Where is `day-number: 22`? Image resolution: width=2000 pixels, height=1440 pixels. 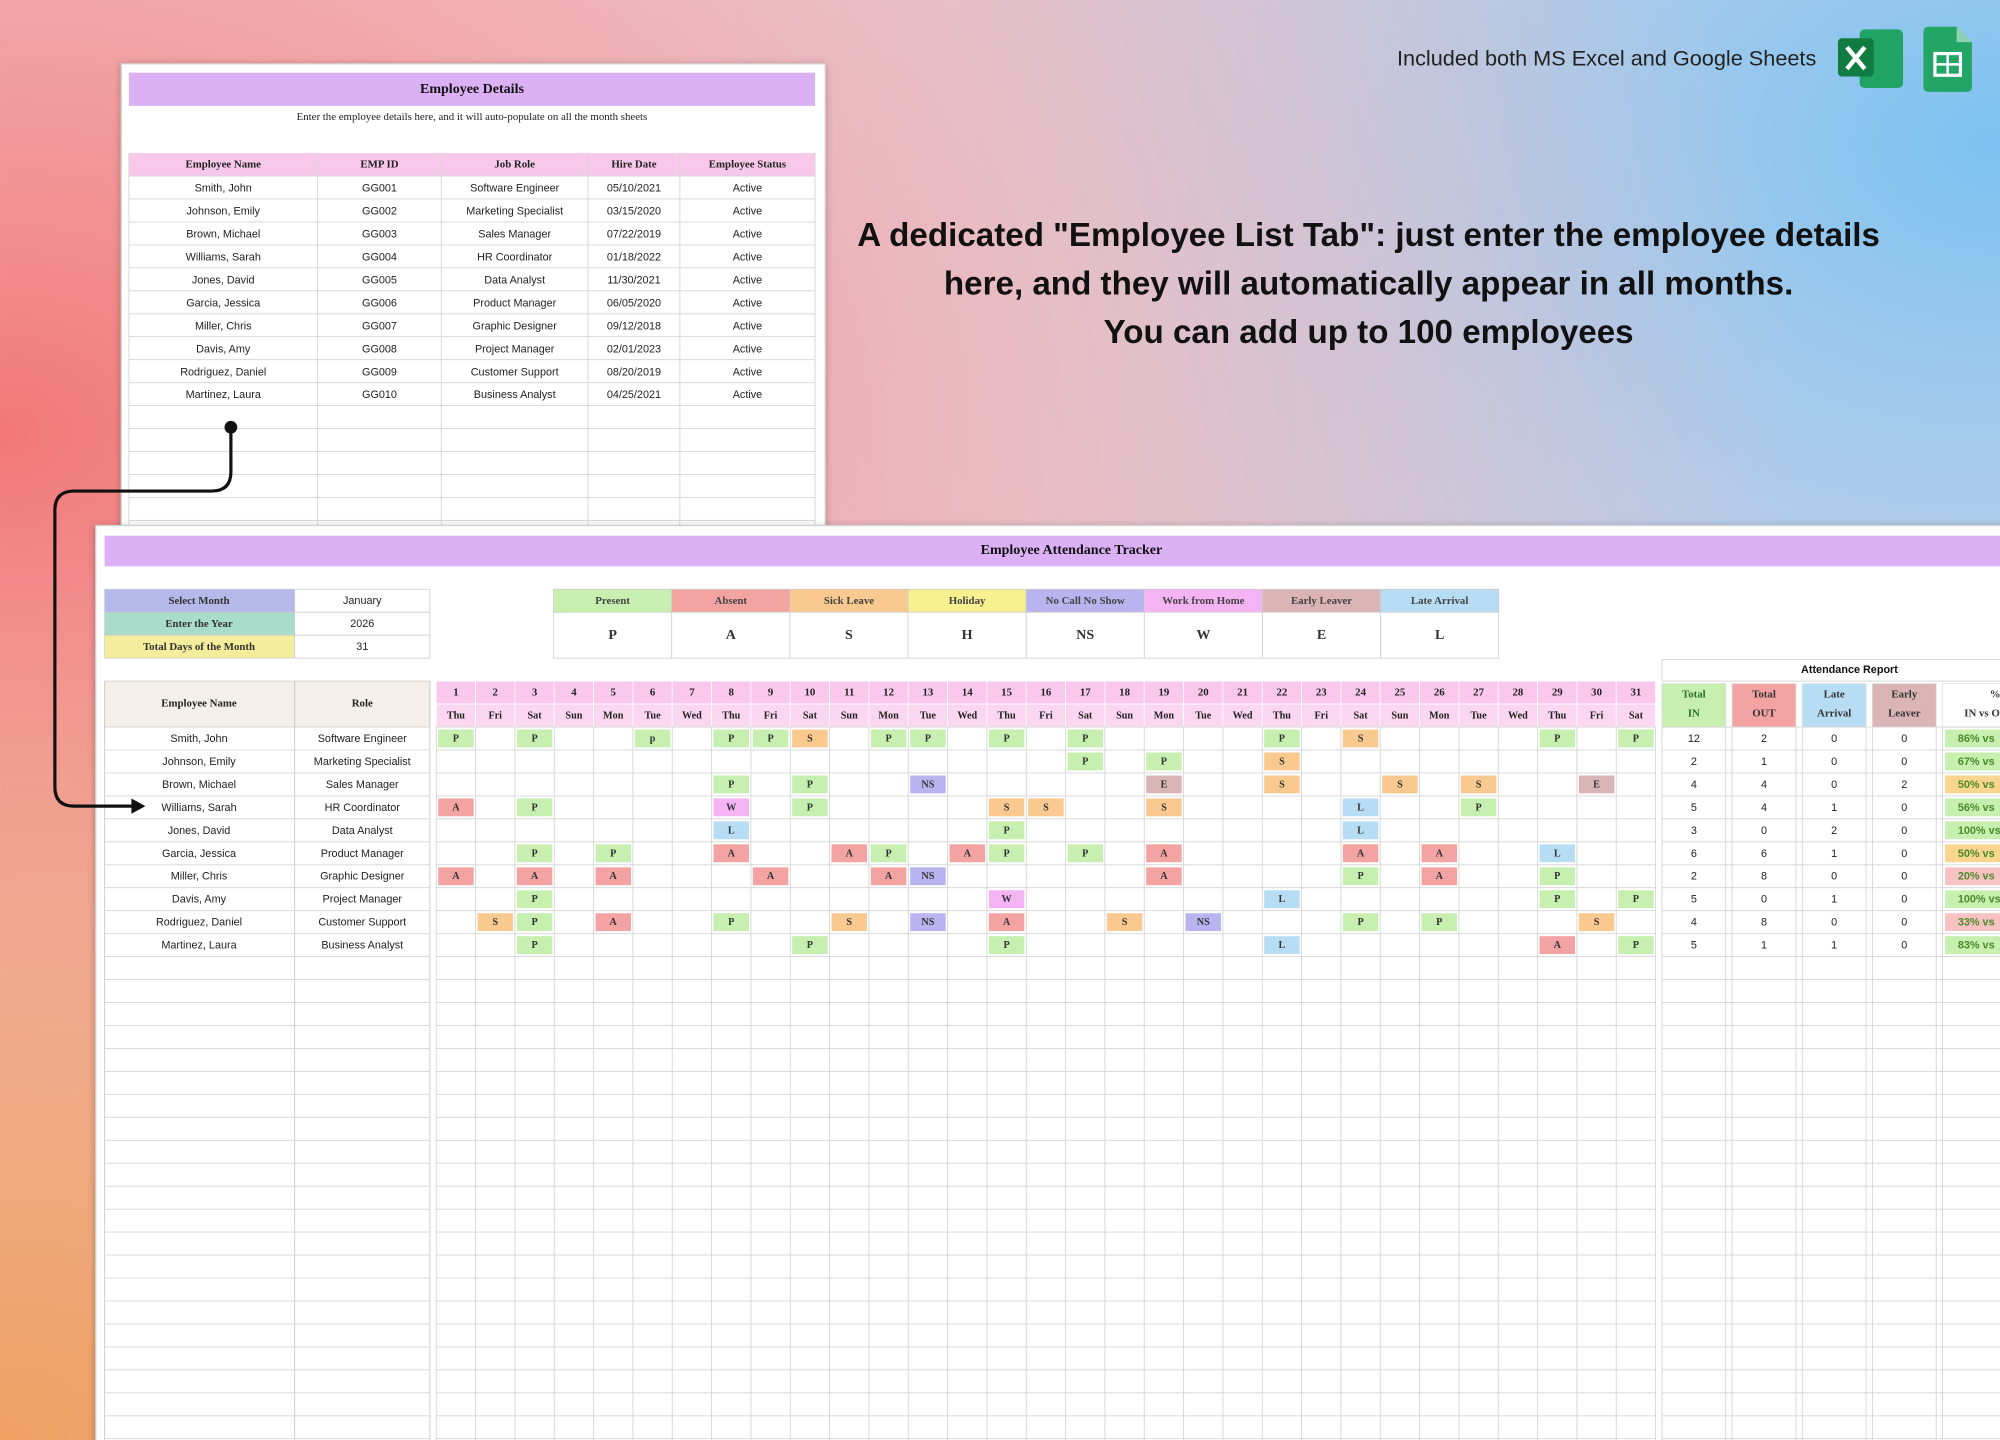
day-number: 22 is located at coordinates (1282, 693).